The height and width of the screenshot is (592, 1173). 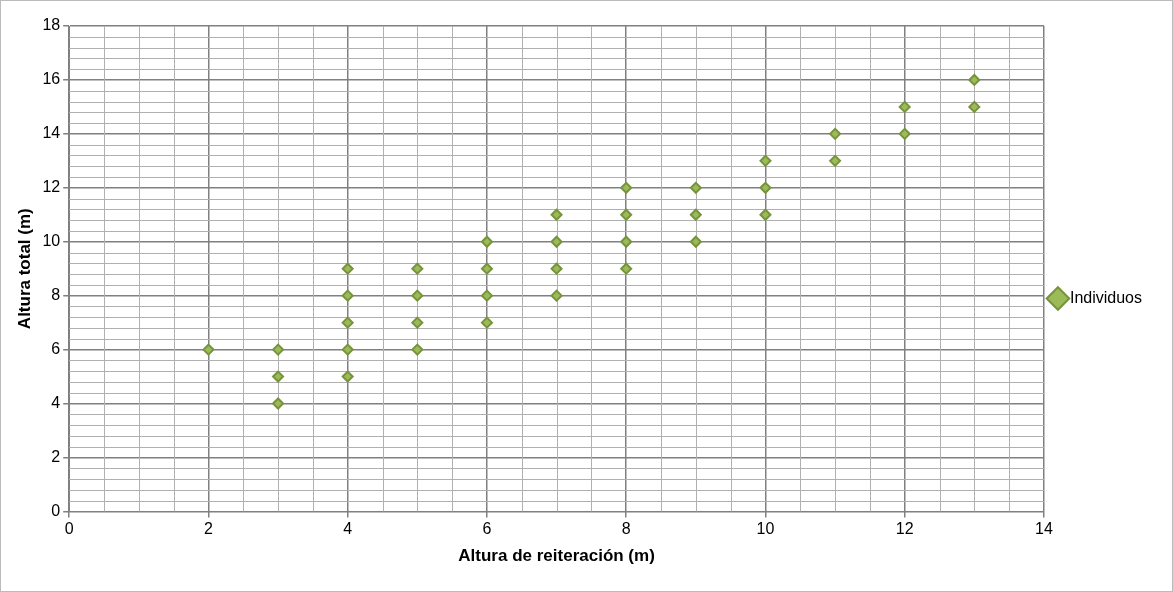 What do you see at coordinates (208, 529) in the screenshot?
I see `x-tick-label: 2` at bounding box center [208, 529].